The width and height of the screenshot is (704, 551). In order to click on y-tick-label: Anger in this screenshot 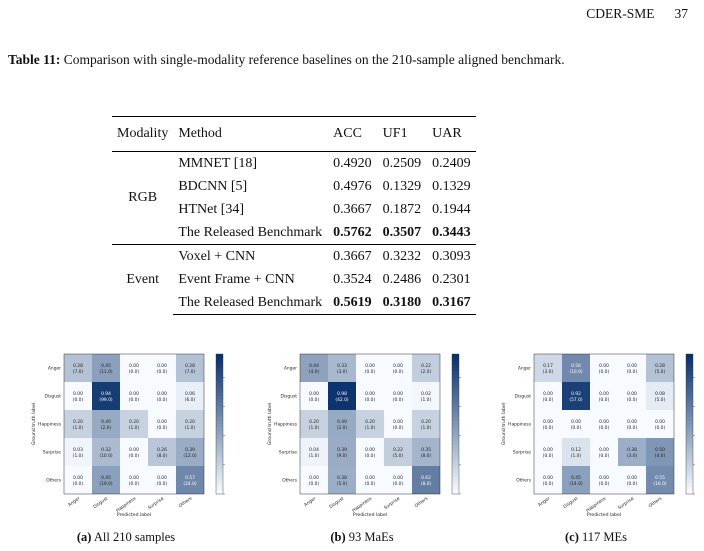, I will do `click(290, 369)`.